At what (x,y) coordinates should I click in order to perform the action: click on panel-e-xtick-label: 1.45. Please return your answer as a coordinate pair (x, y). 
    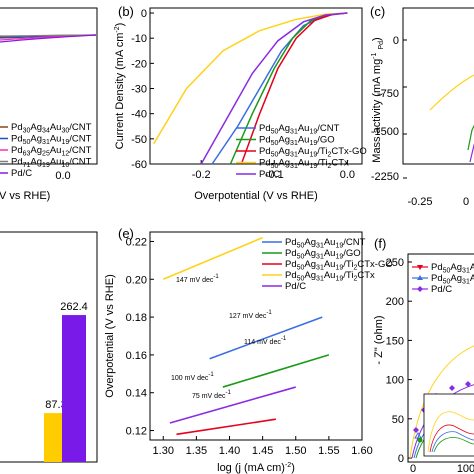
    Looking at the image, I should click on (262, 451).